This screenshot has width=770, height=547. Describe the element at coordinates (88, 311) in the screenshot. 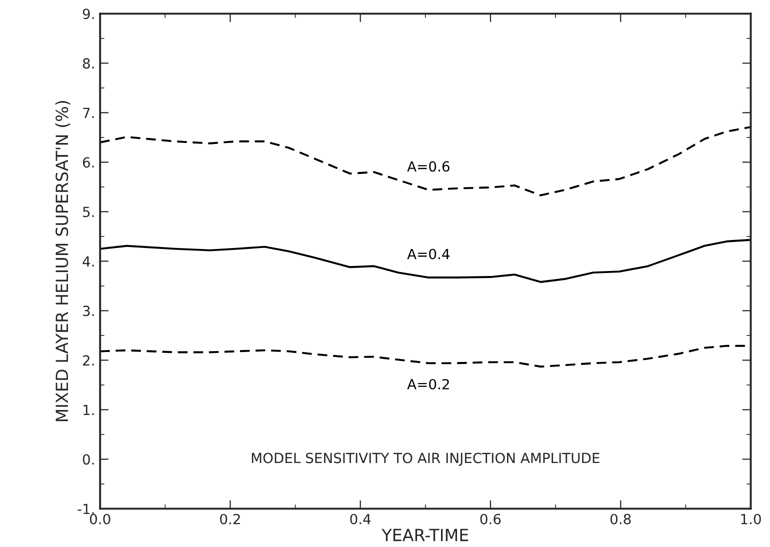

I see `y-tick-label: 3.` at that location.